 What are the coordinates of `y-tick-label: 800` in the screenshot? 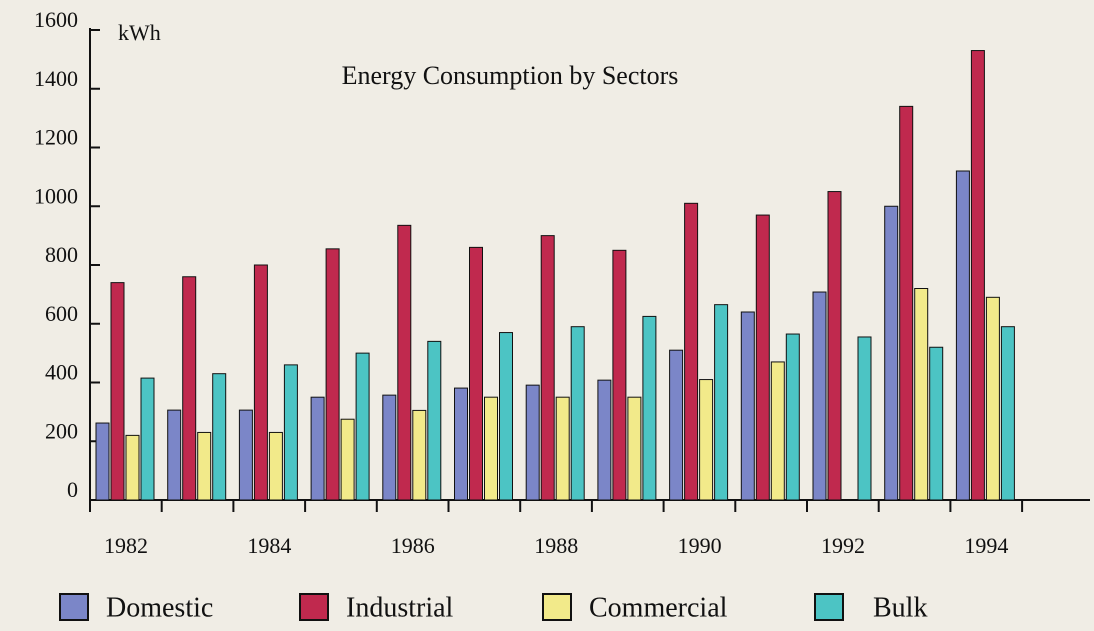 It's located at (61, 254).